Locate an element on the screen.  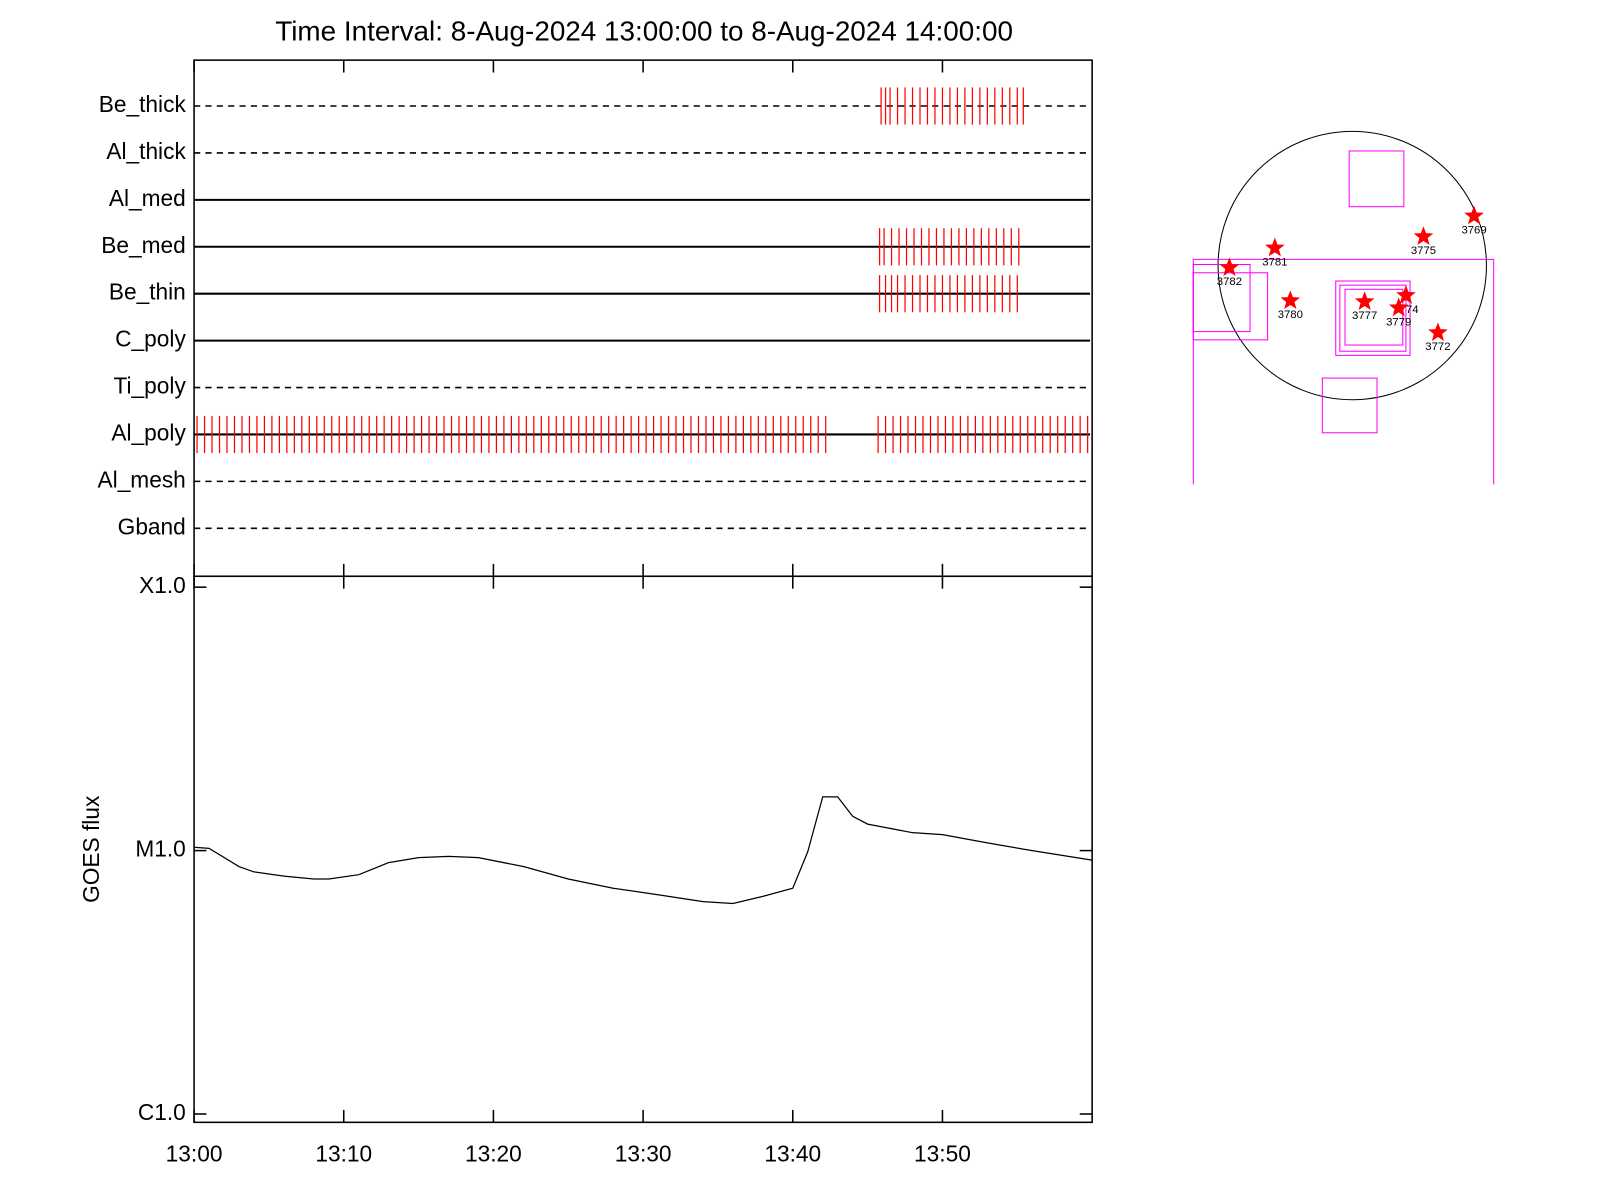
row-label: Gband is located at coordinates (152, 526).